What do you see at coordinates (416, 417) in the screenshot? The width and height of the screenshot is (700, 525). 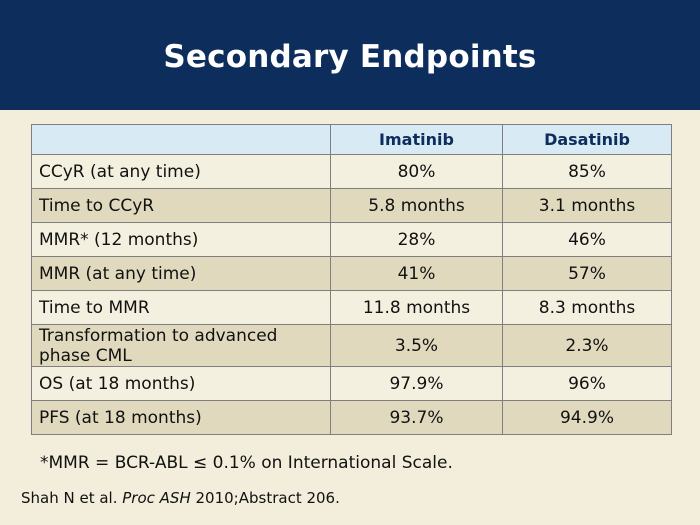 I see `imatinib-value: 93.7%` at bounding box center [416, 417].